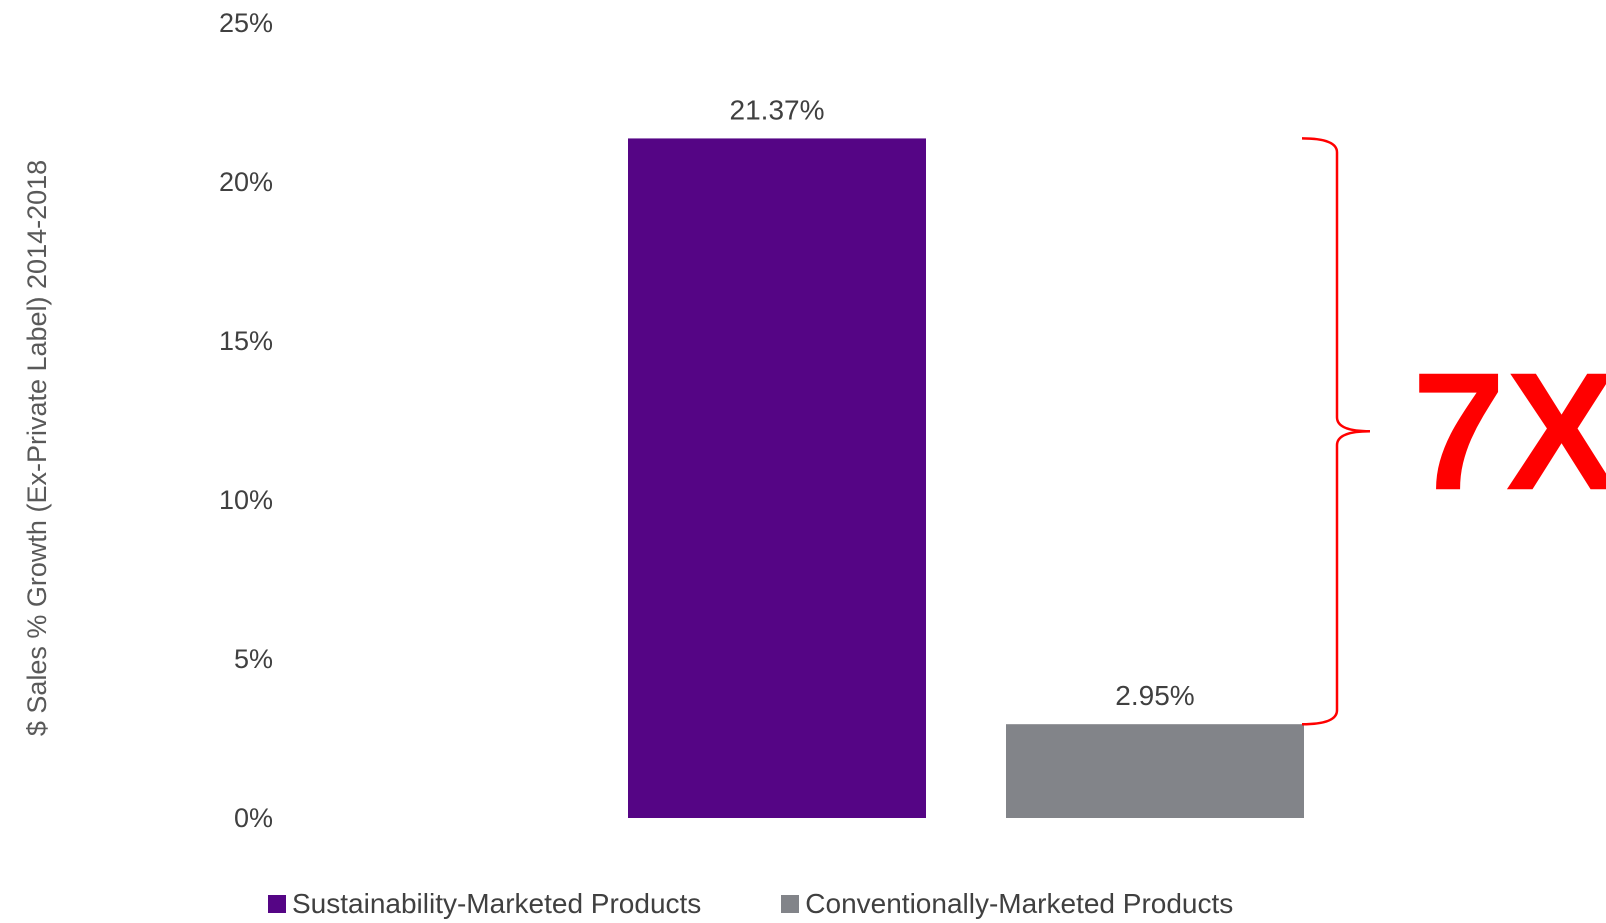 This screenshot has width=1606, height=923. Describe the element at coordinates (277, 904) in the screenshot. I see `legend-swatch-sustainability` at that location.